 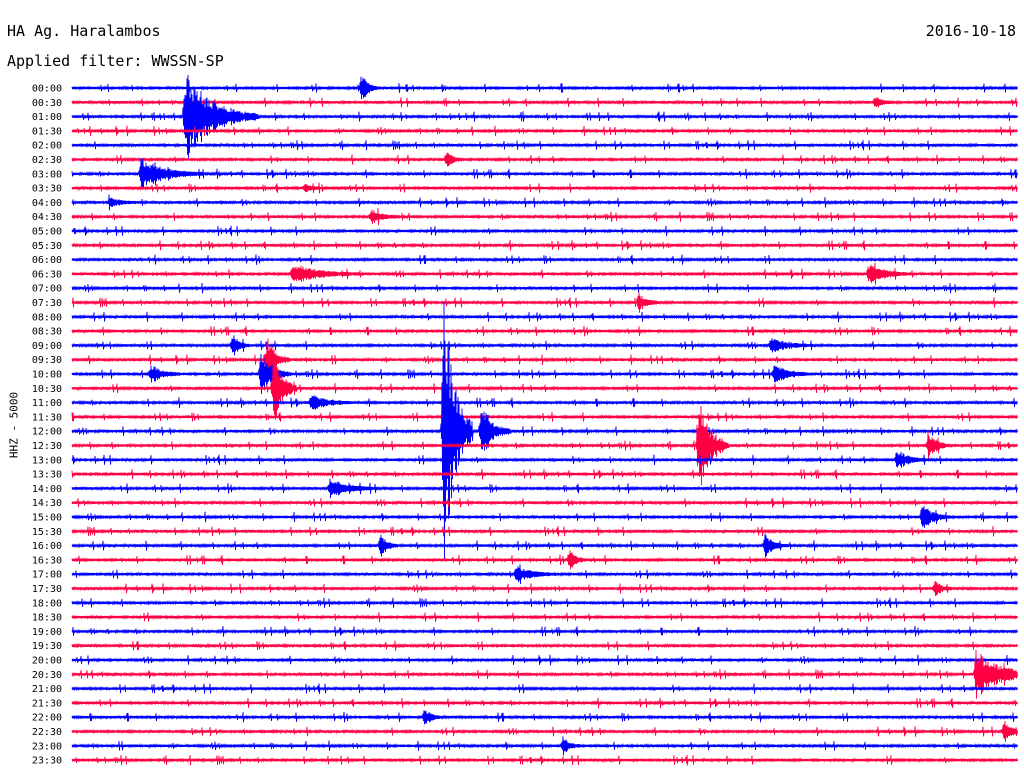 I want to click on date-label: 2016-10-18, so click(x=970, y=31).